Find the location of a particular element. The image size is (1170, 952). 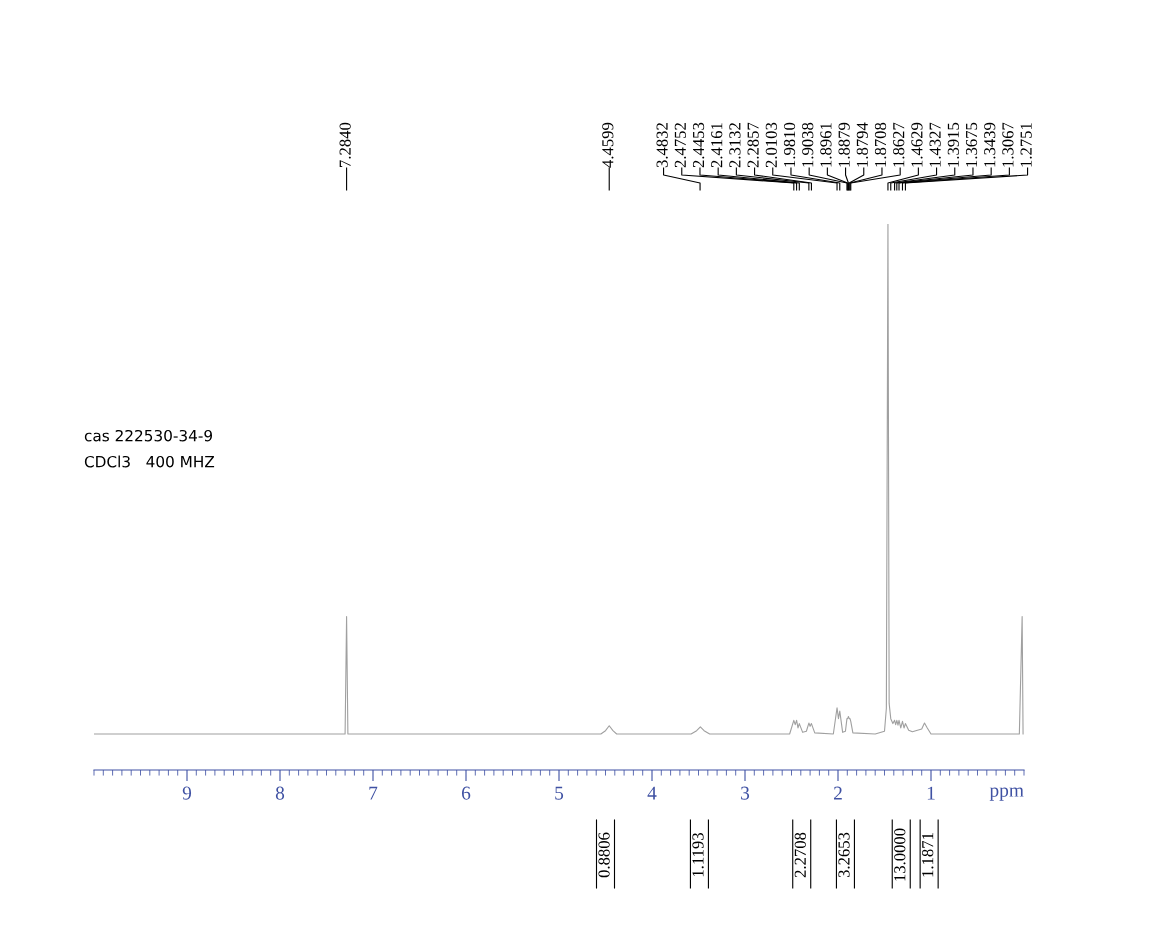

text: 1.8627 is located at coordinates (899, 144).